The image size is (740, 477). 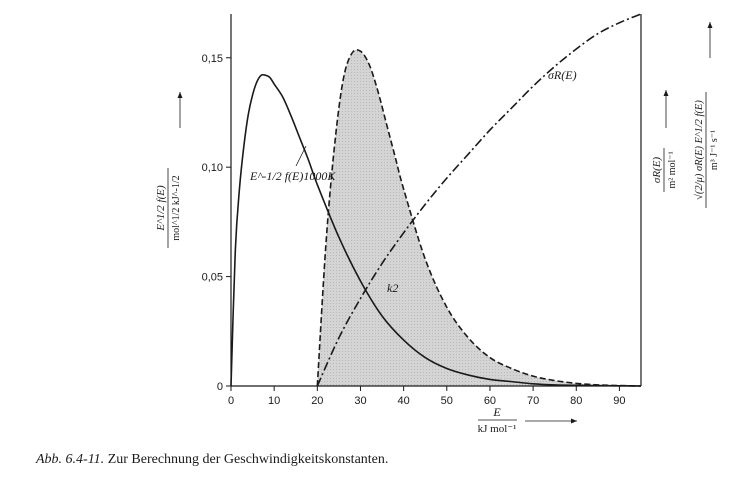 What do you see at coordinates (714, 150) in the screenshot?
I see `svg-text: m³ J⁻¹ s⁻¹` at bounding box center [714, 150].